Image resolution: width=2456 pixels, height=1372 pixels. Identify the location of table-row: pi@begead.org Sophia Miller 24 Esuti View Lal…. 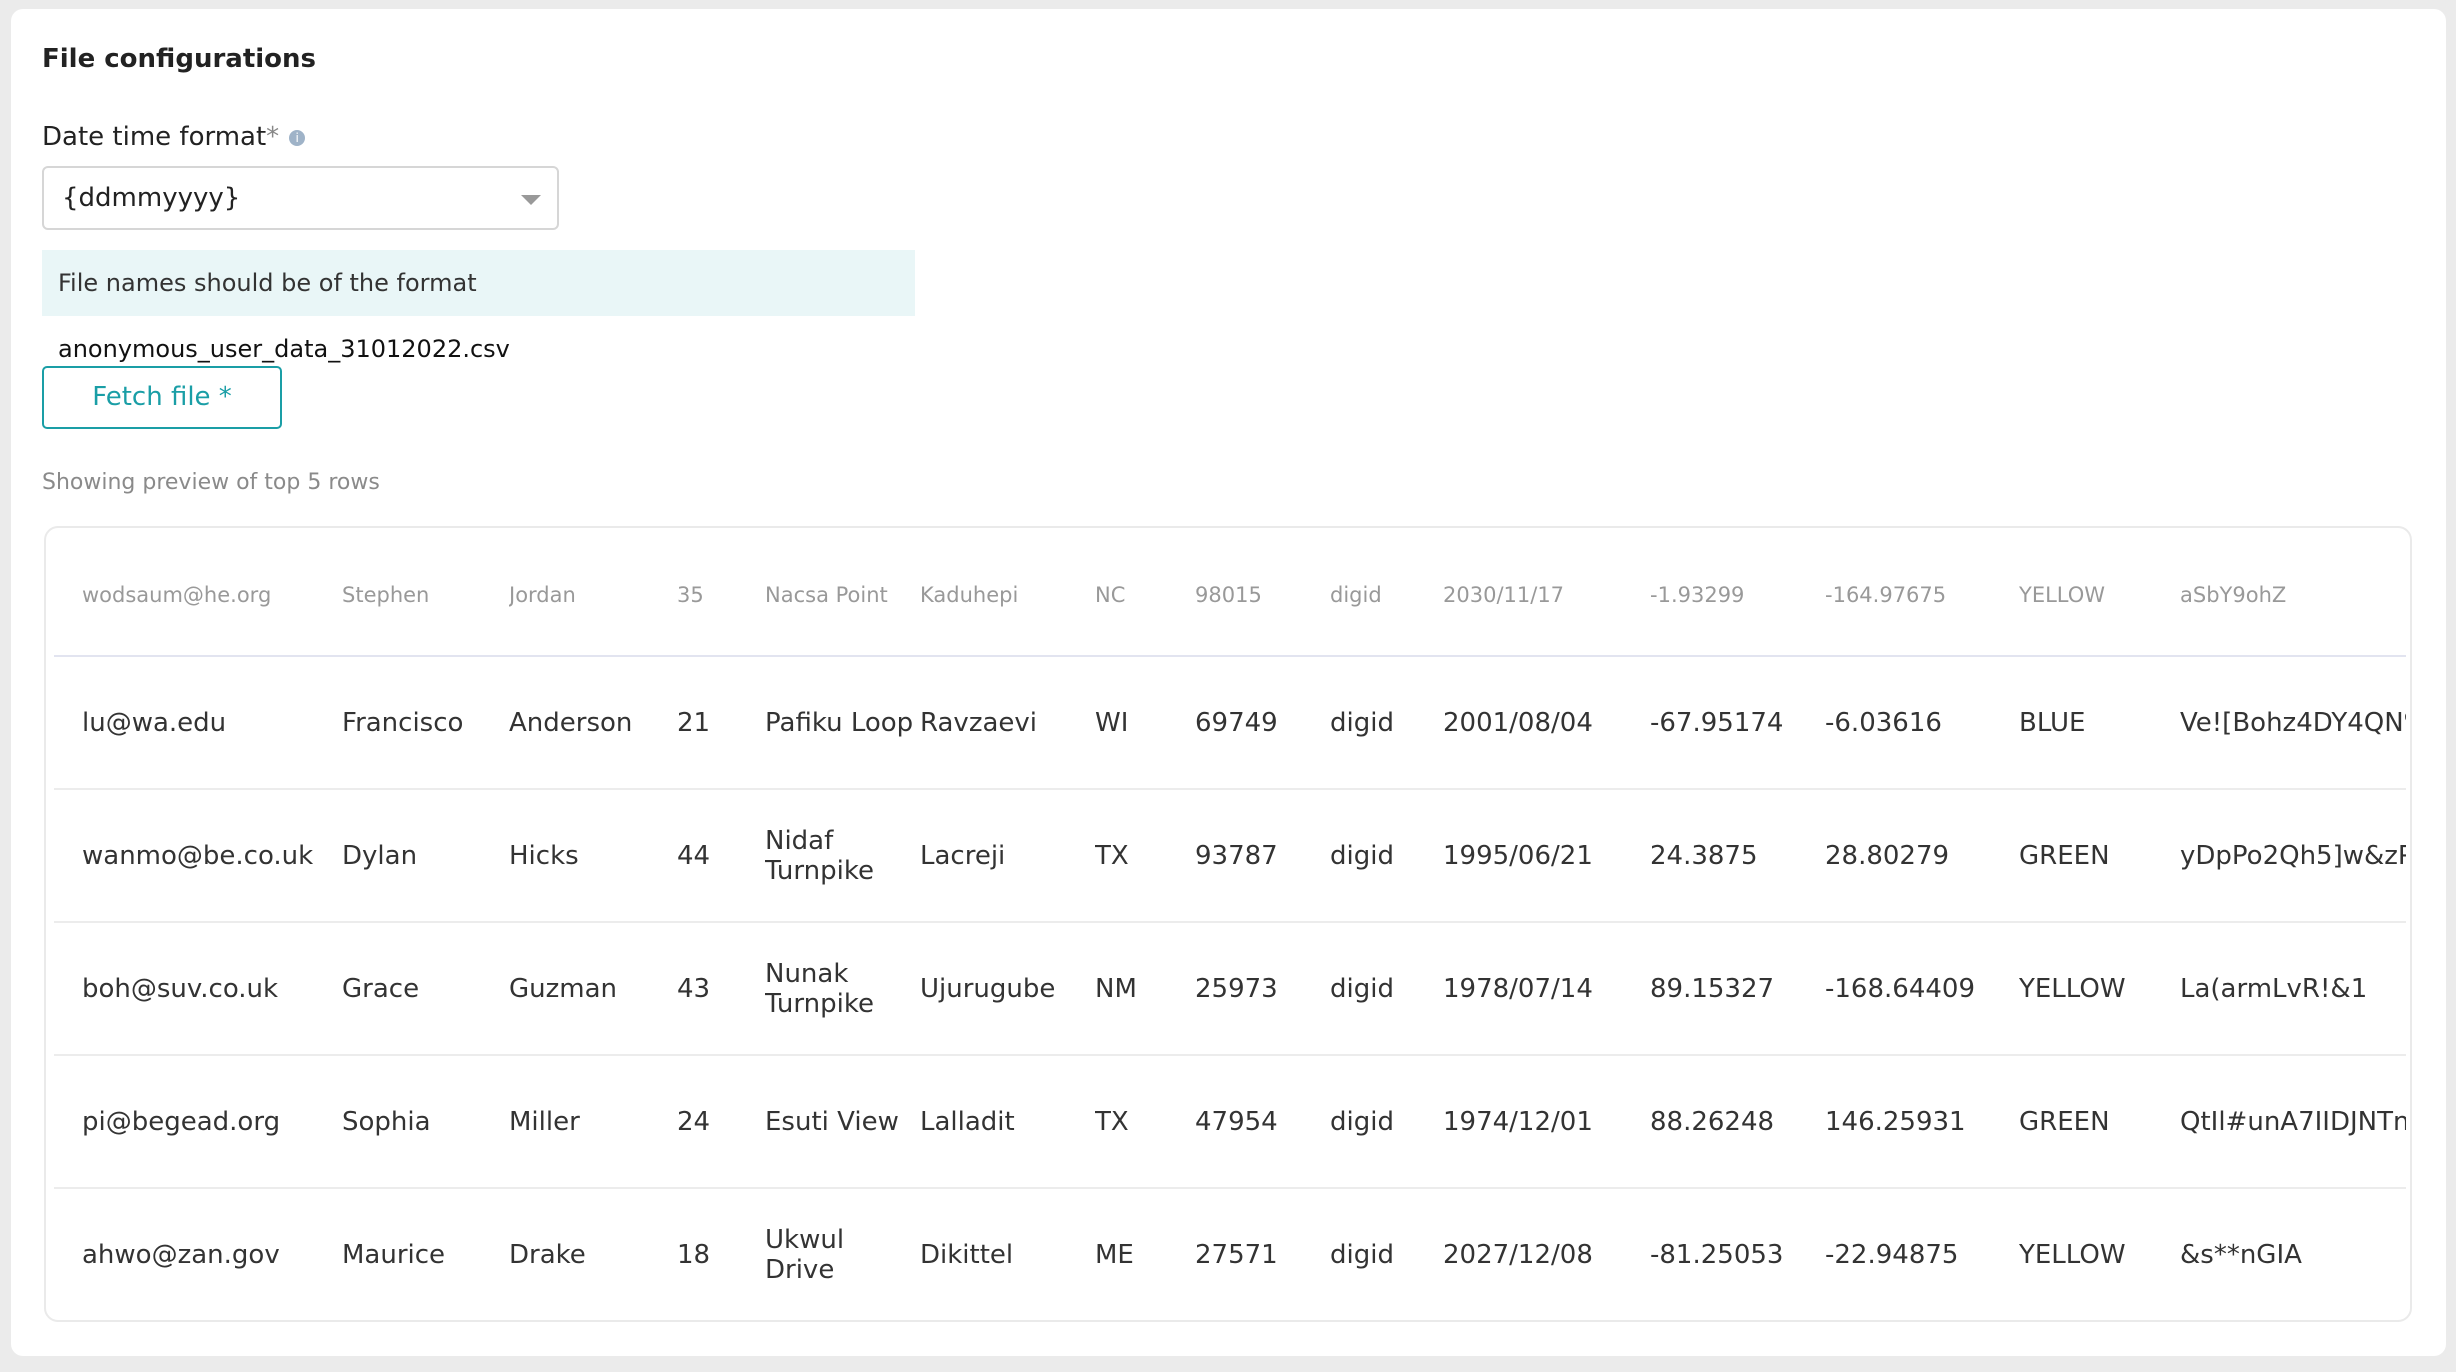
(1230, 1122).